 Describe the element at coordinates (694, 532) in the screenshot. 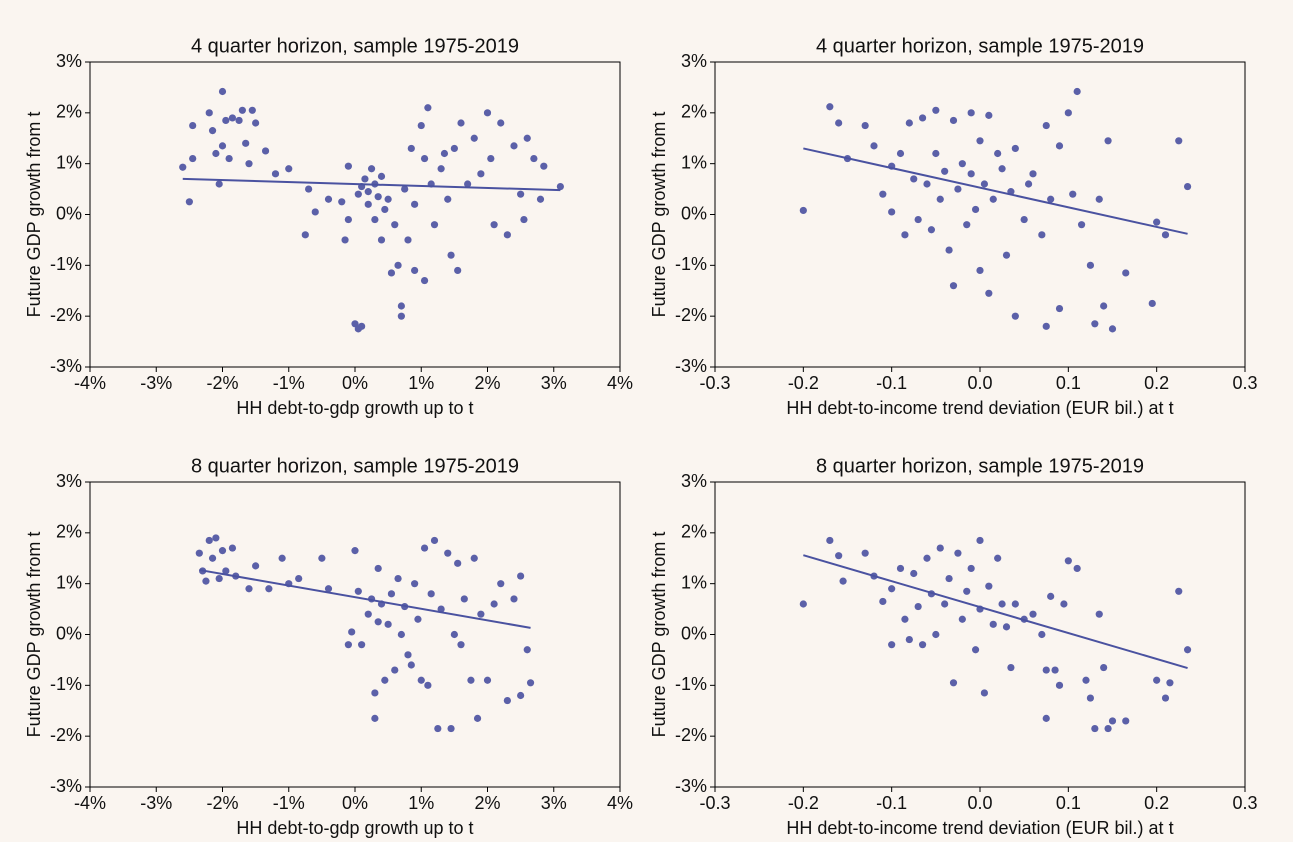

I see `y-tick-label: 2%` at that location.